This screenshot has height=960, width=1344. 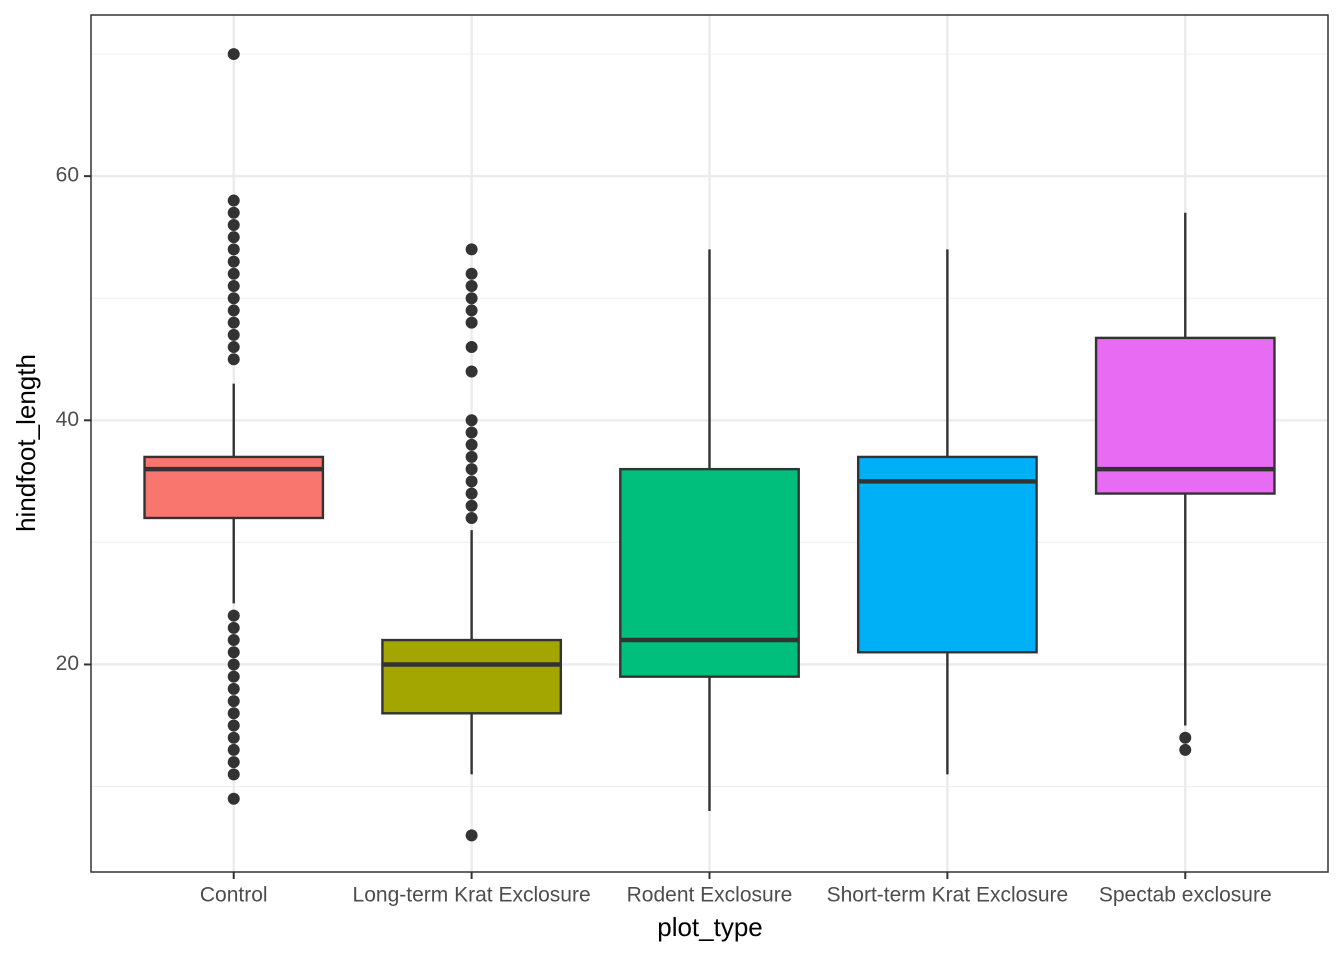 I want to click on y-tick-label: 20, so click(x=67, y=663).